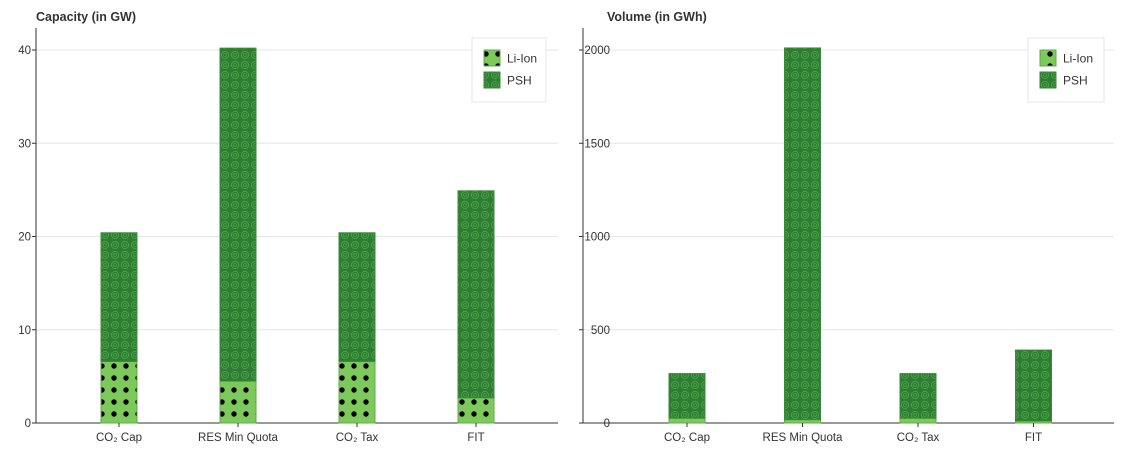 The image size is (1124, 460). Describe the element at coordinates (597, 238) in the screenshot. I see `y-tick-label: 1000` at that location.